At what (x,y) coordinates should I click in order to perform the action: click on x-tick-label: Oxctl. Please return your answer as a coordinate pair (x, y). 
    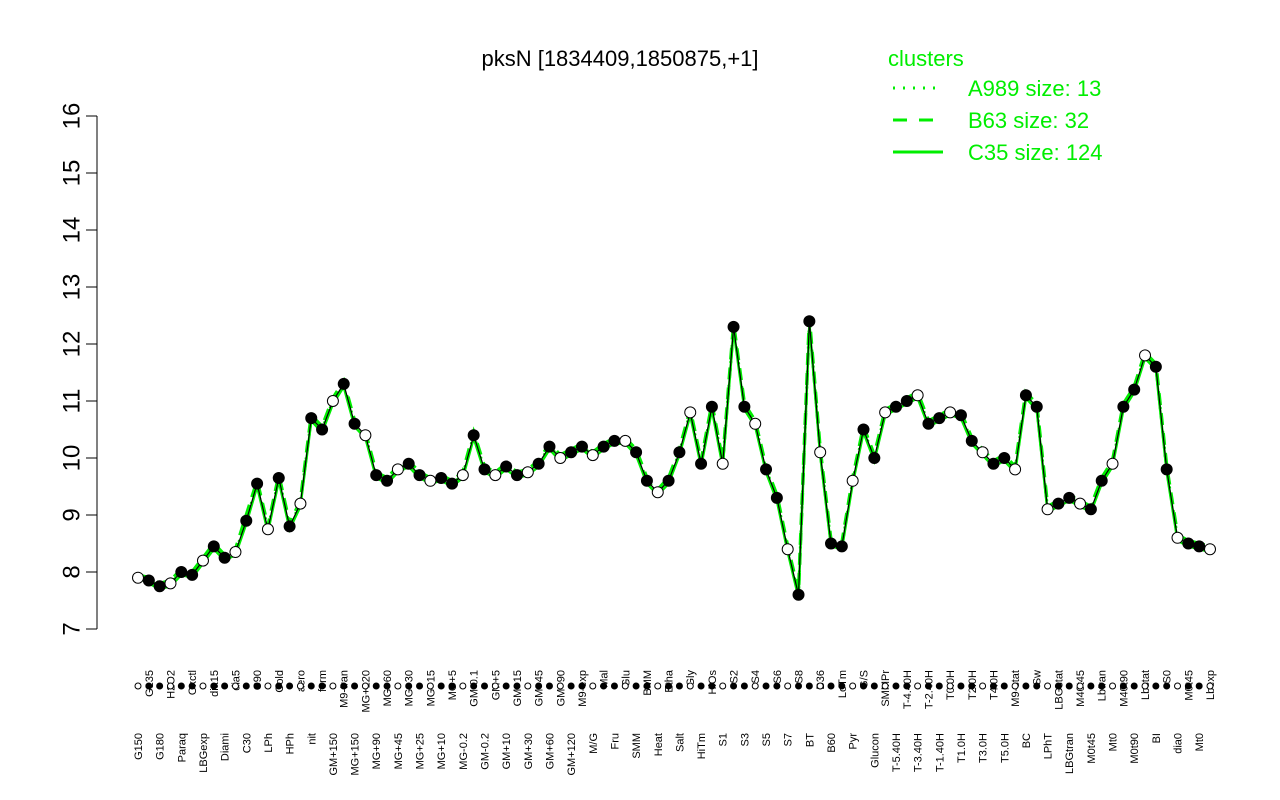
    Looking at the image, I should click on (193, 682).